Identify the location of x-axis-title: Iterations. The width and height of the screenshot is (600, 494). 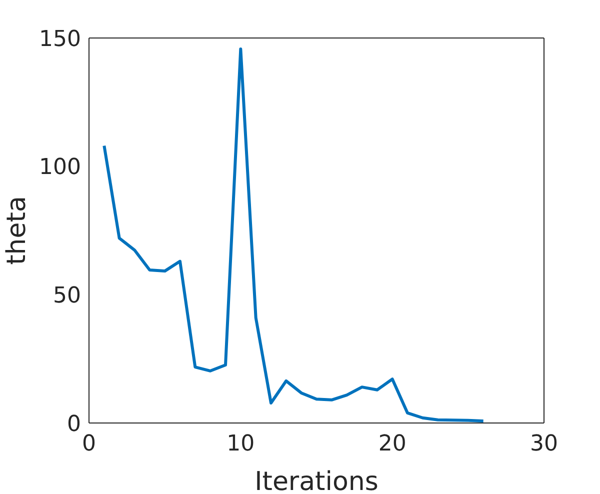
(316, 480).